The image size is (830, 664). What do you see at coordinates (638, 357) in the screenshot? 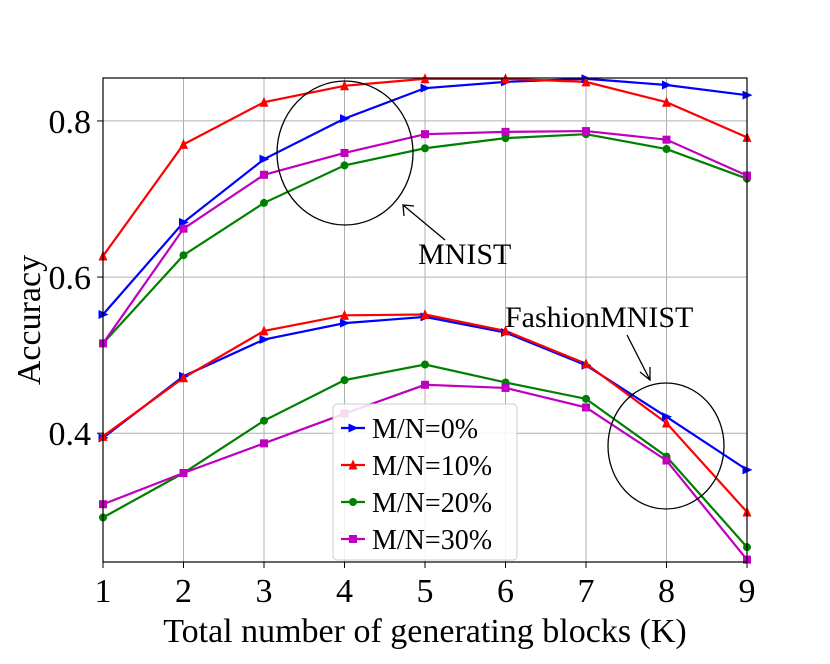
I see `fashionmnist-arrow` at bounding box center [638, 357].